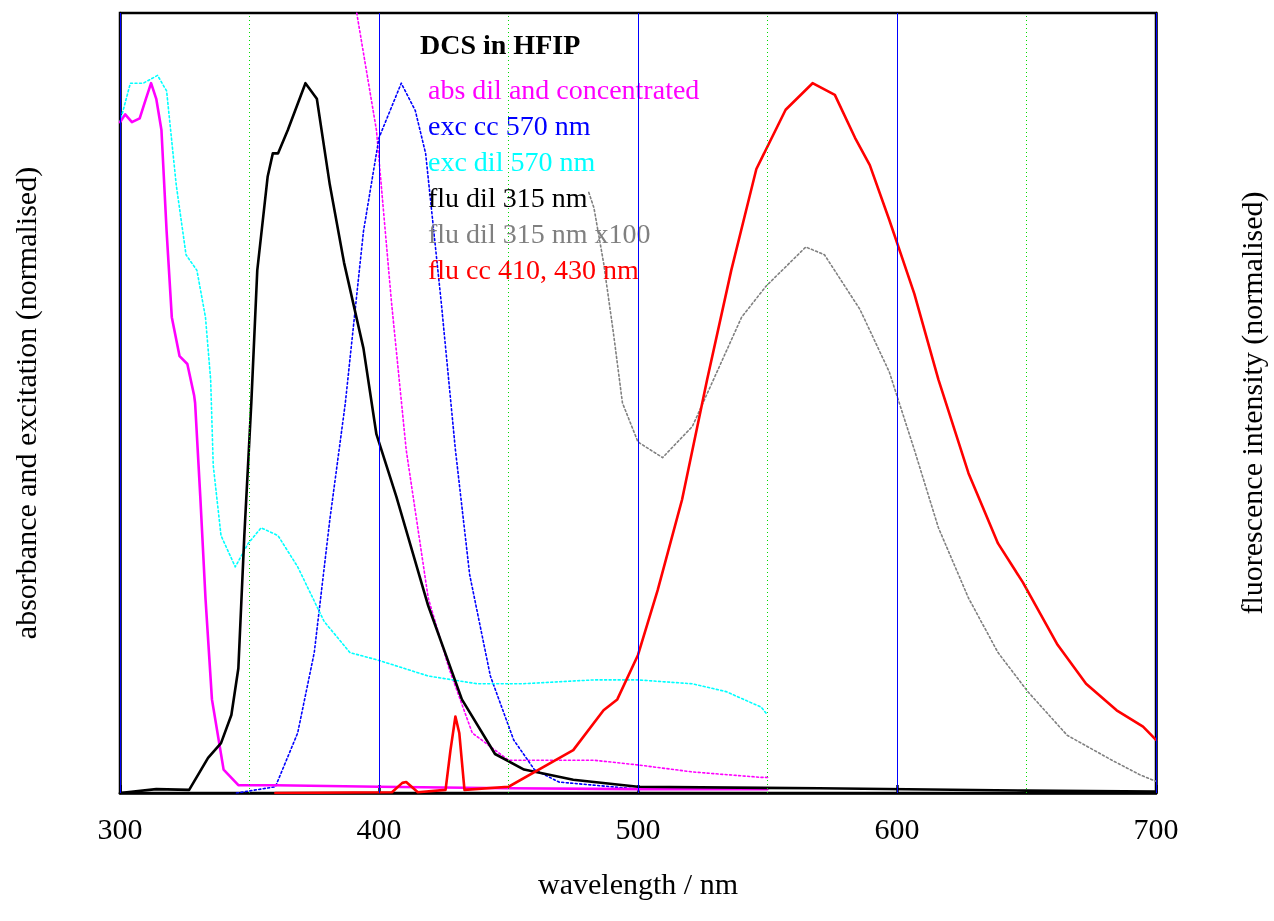  I want to click on legend-title: DCS in HFIP, so click(500, 44).